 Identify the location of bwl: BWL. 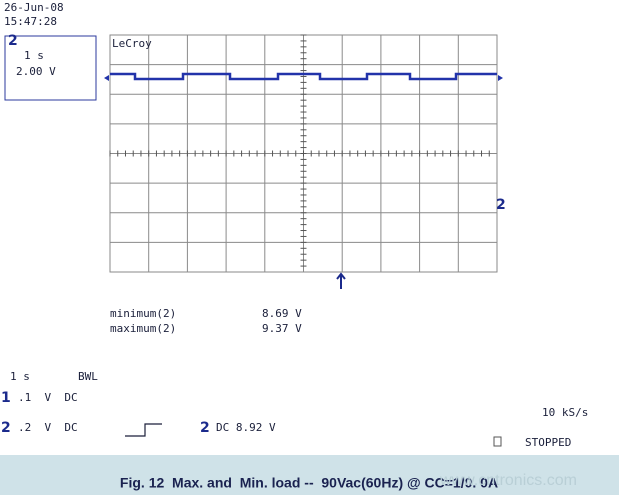
(88, 376).